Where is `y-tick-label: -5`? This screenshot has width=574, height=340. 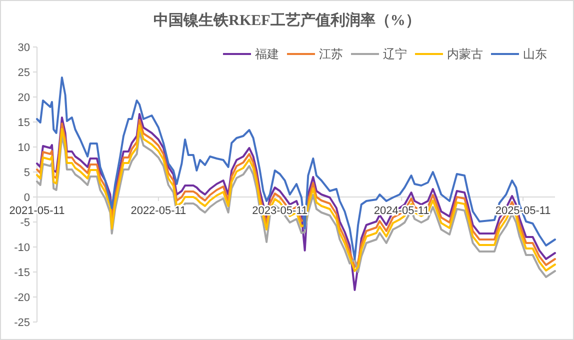 y-tick-label: -5 is located at coordinates (25, 223).